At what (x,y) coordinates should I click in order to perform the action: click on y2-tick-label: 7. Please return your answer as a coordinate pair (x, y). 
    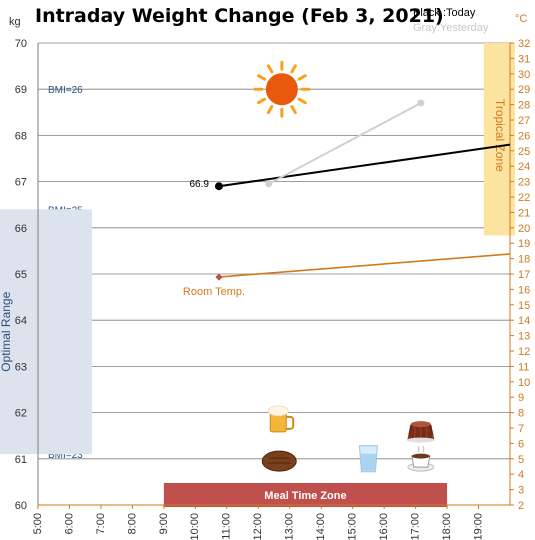
    Looking at the image, I should click on (521, 429).